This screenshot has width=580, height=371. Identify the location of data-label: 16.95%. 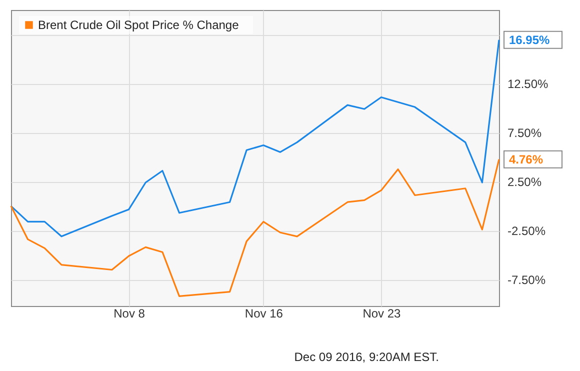
(529, 39).